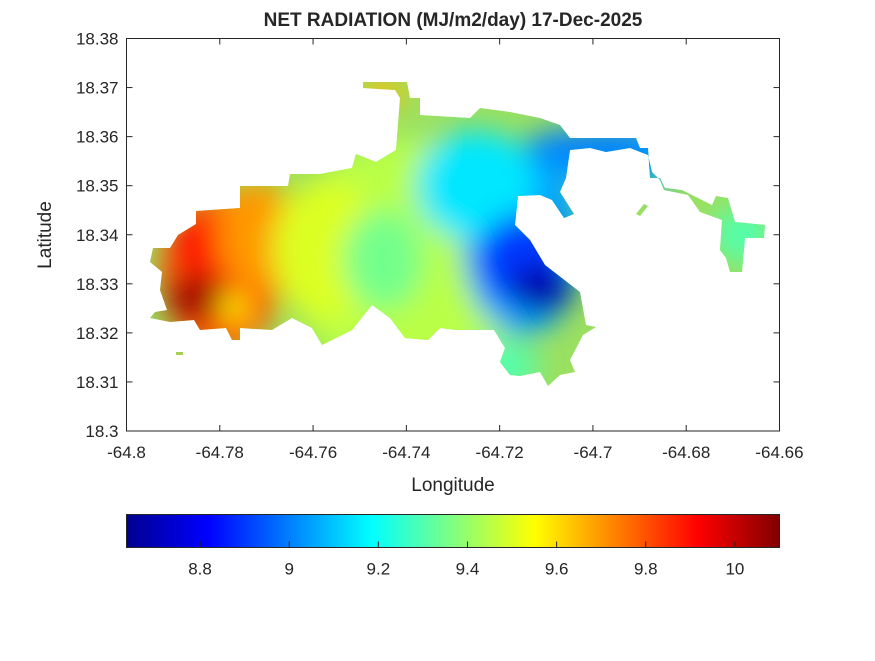 This screenshot has width=875, height=661. Describe the element at coordinates (101, 431) in the screenshot. I see `y-tick-label: 18.3` at that location.